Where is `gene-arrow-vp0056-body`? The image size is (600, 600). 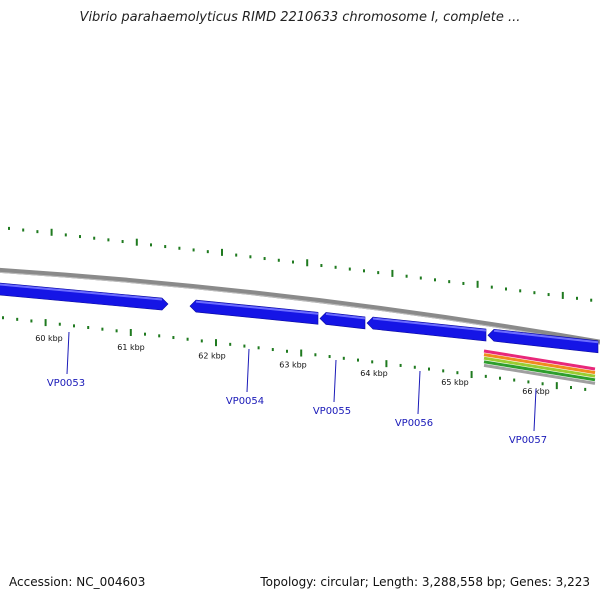 gene-arrow-vp0056-body is located at coordinates (426, 329).